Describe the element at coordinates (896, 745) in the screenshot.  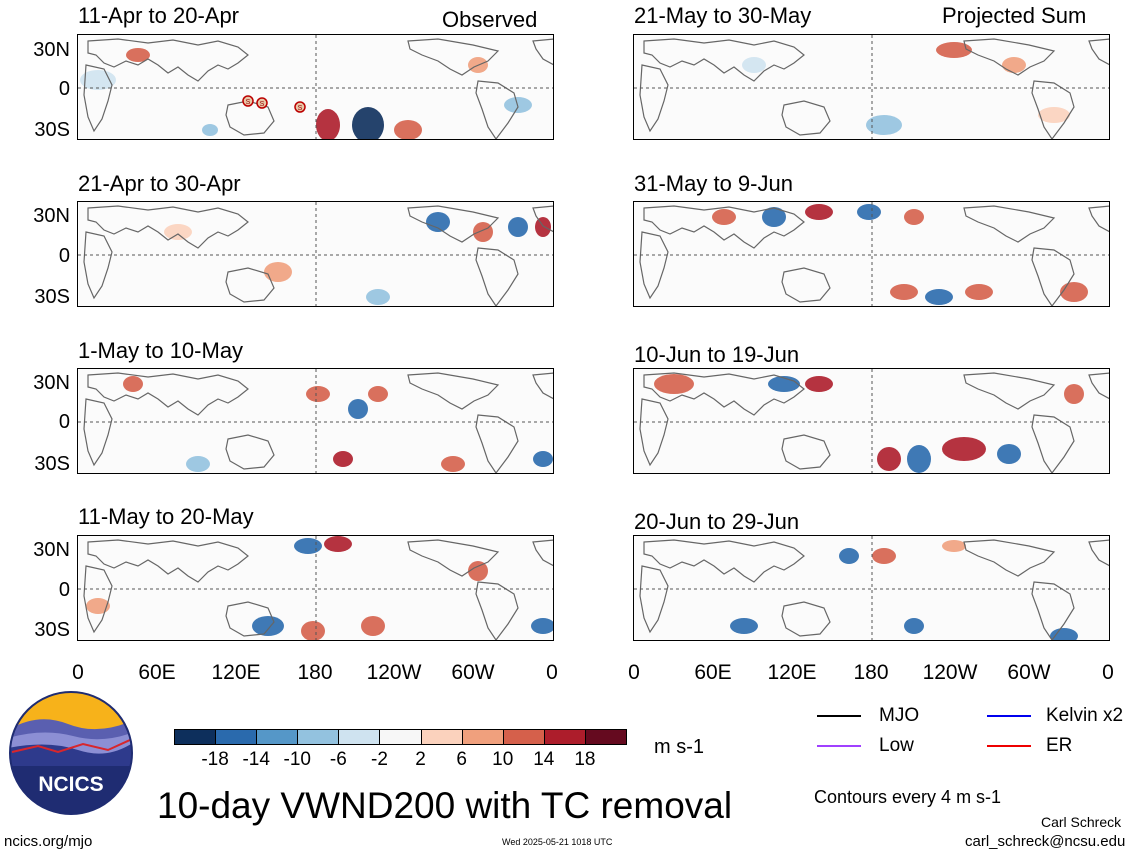
I see `legend-label: Low` at that location.